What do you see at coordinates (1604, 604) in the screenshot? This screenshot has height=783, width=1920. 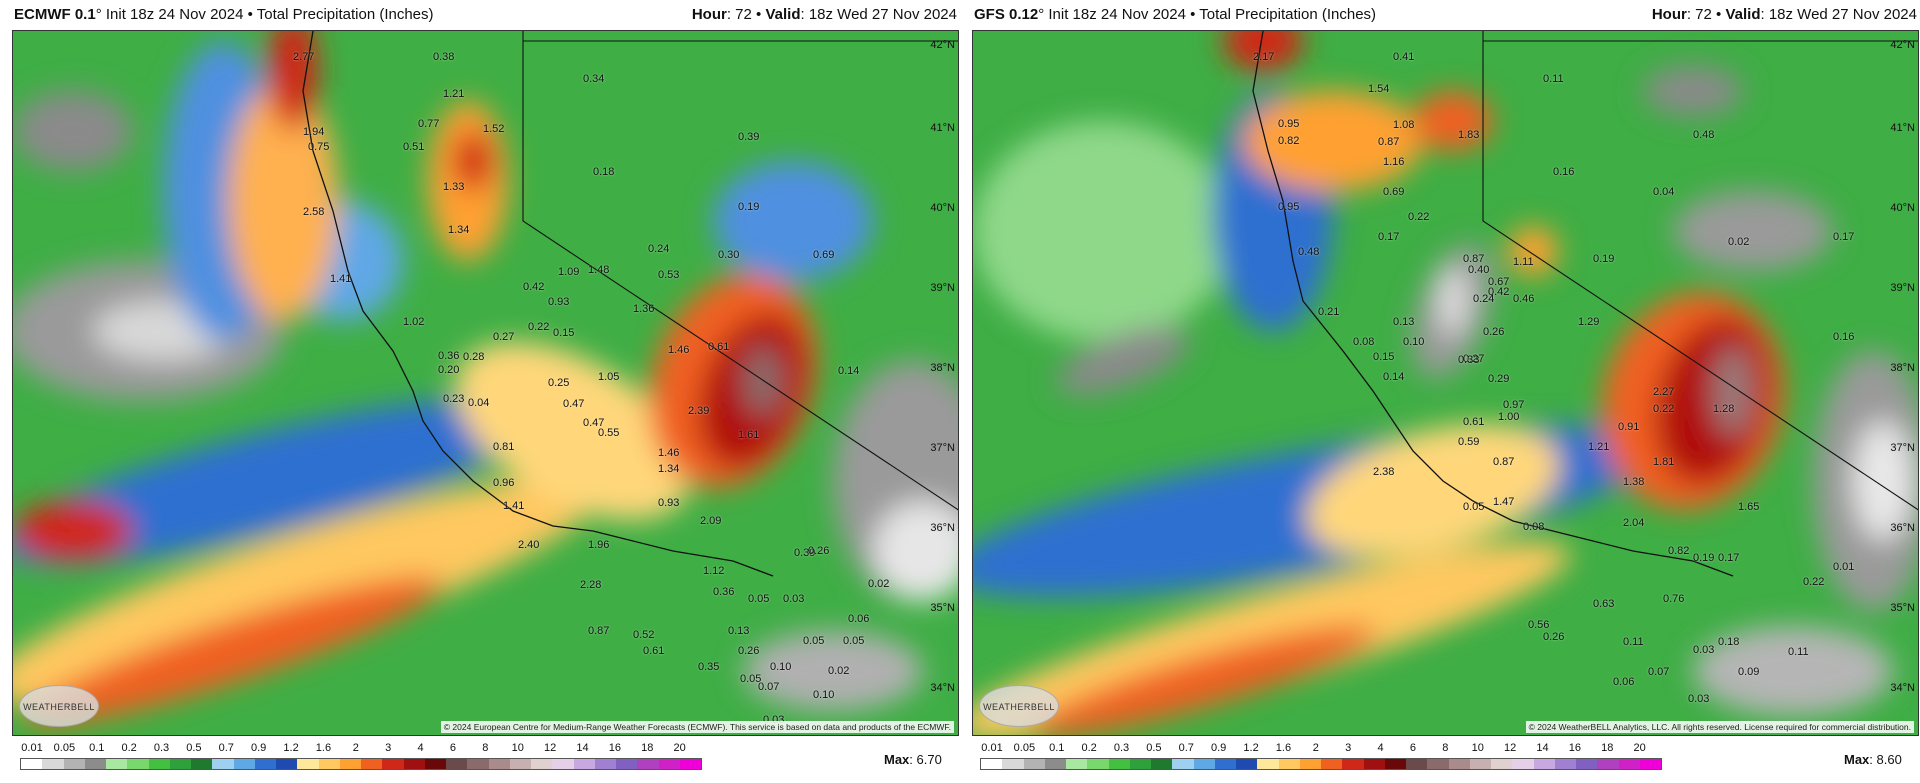 I see `precip-value-label: 0.63` at bounding box center [1604, 604].